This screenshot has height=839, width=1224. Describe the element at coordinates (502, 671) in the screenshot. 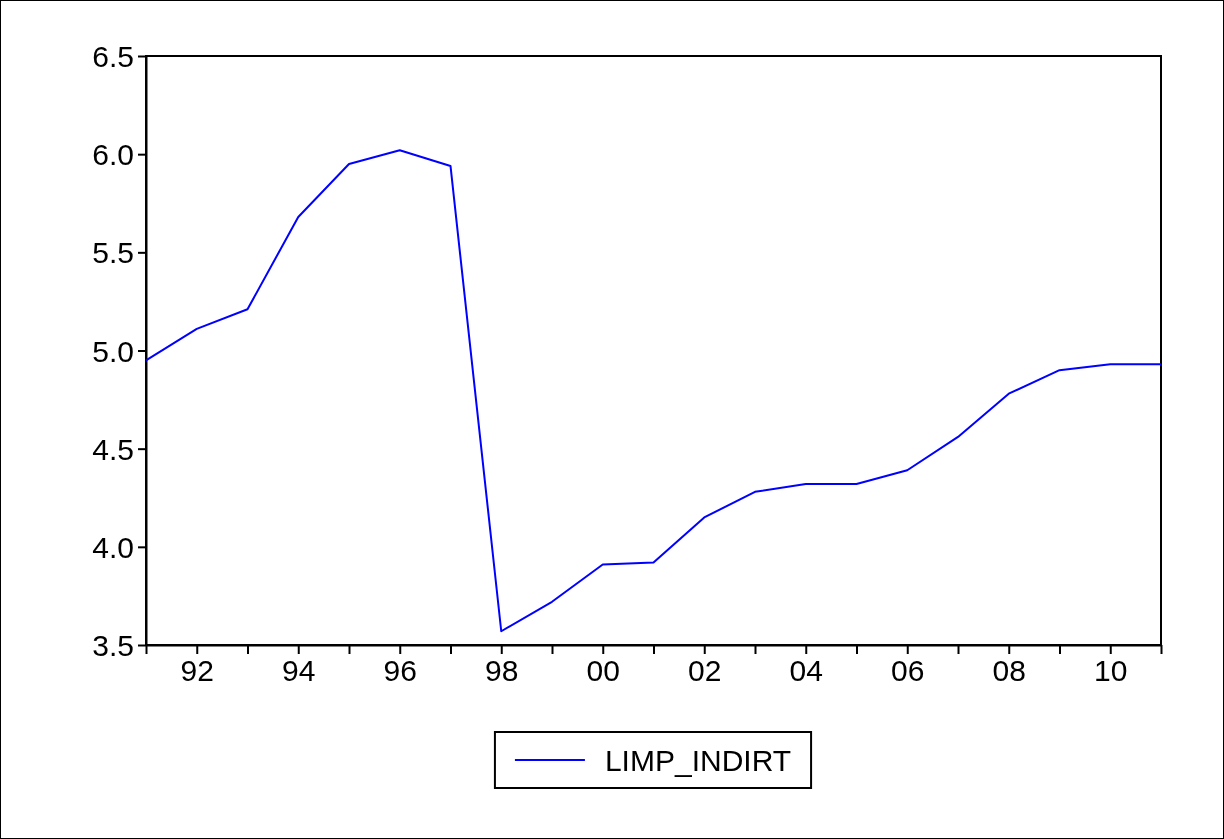

I see `x-tick-label: 98` at that location.